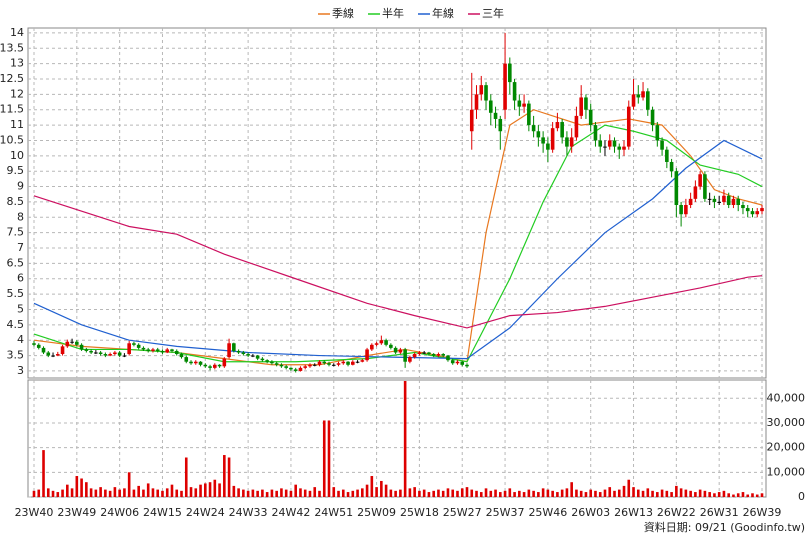  I want to click on y-tick-label: 10, so click(17, 155).